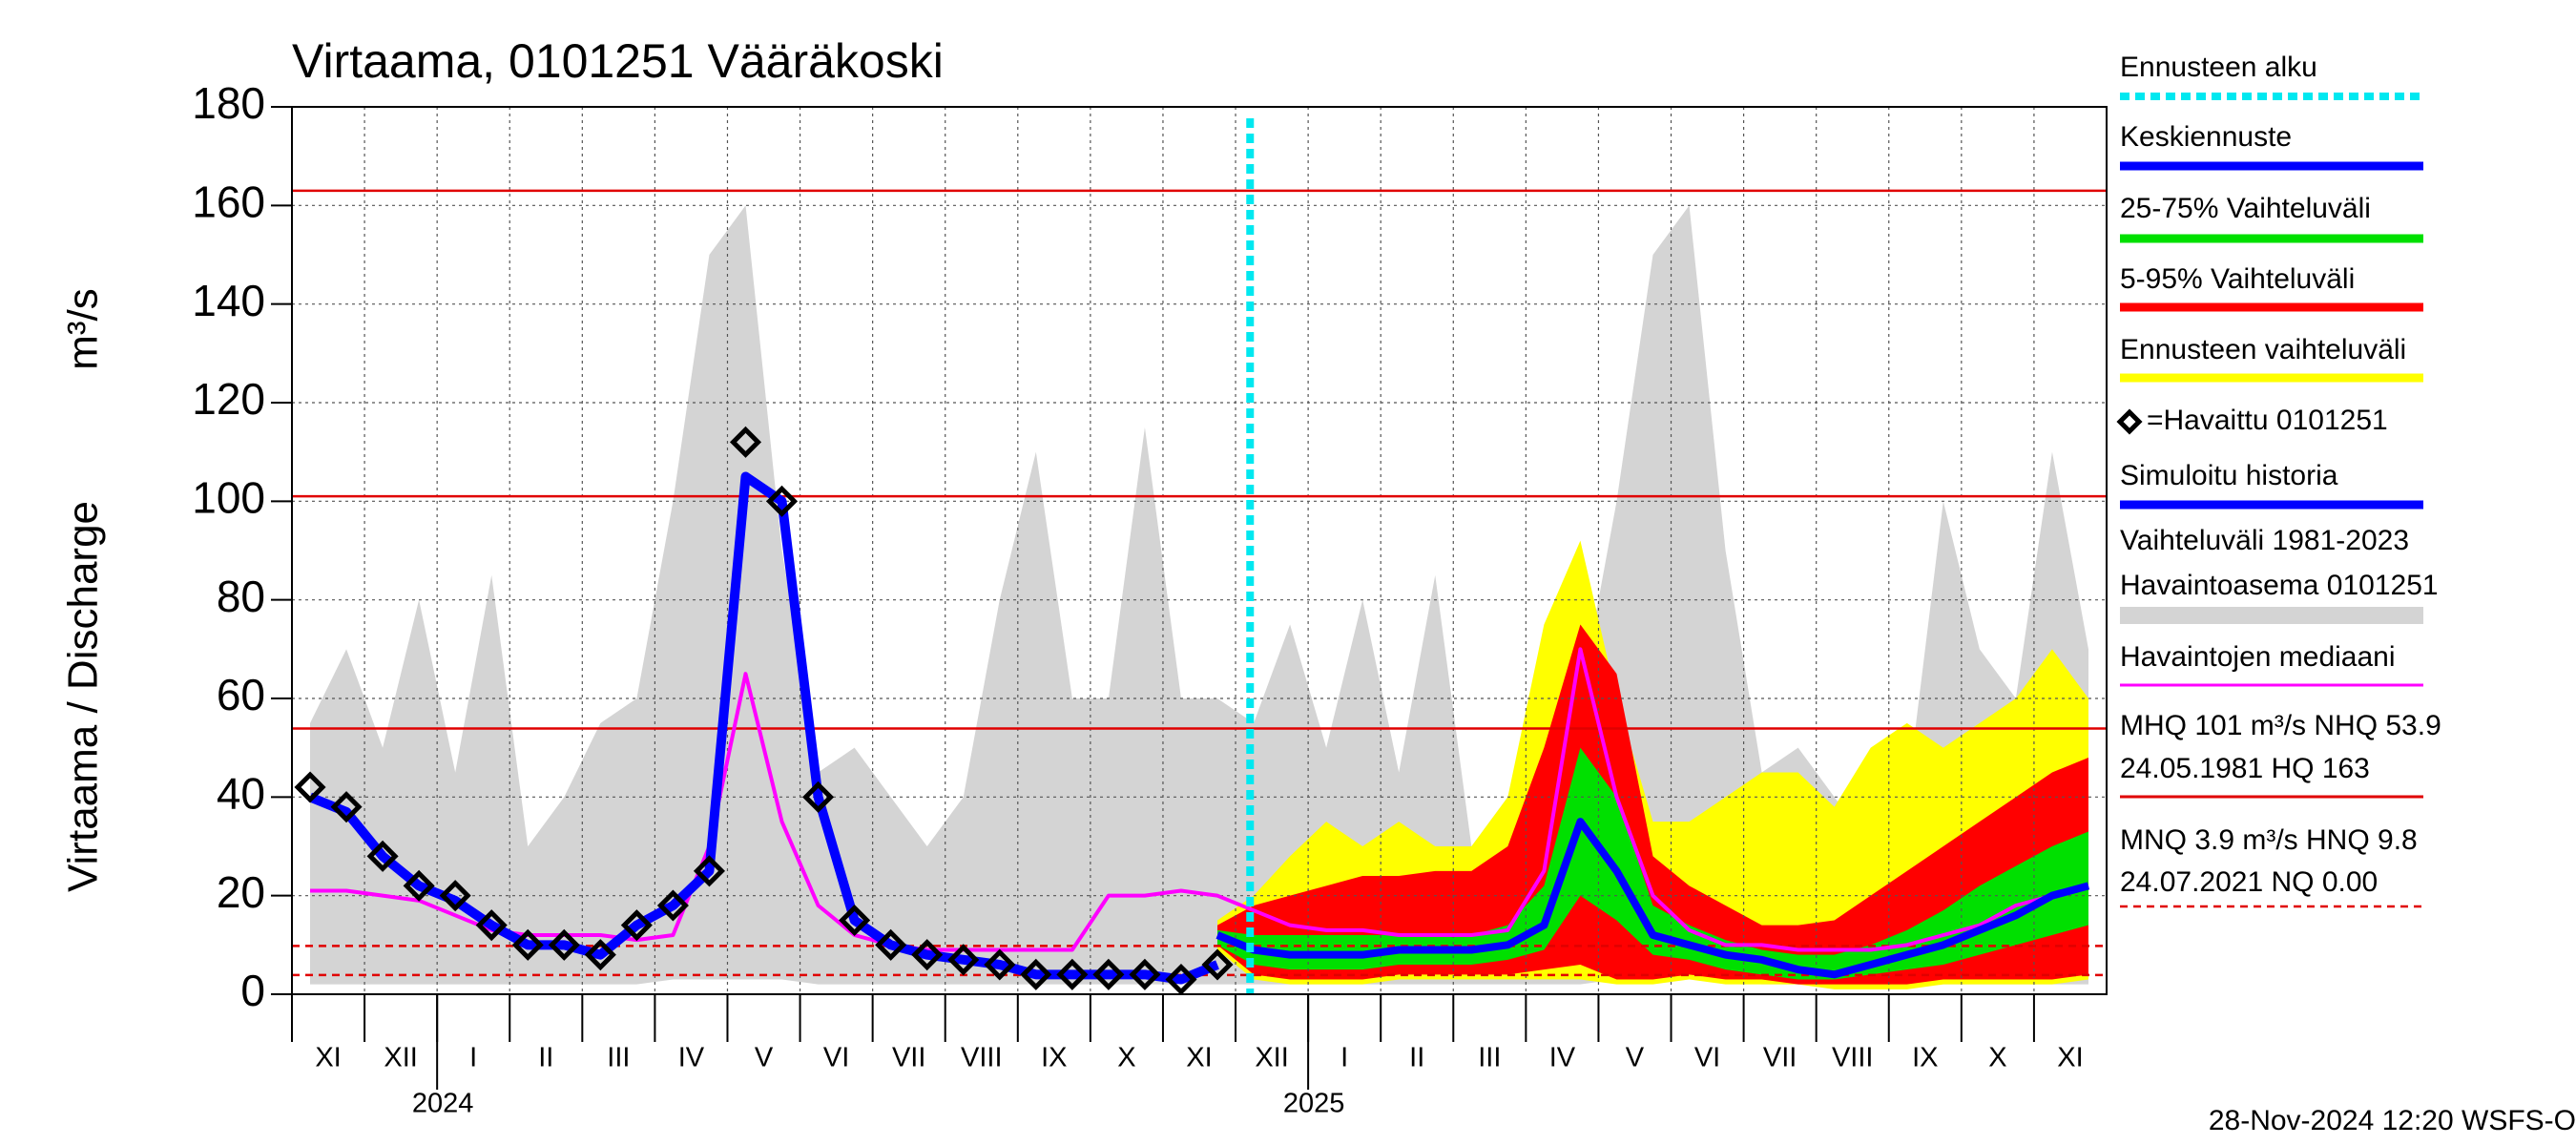  I want to click on legend-label: 25-75% Vaihteluväli, so click(2245, 208).